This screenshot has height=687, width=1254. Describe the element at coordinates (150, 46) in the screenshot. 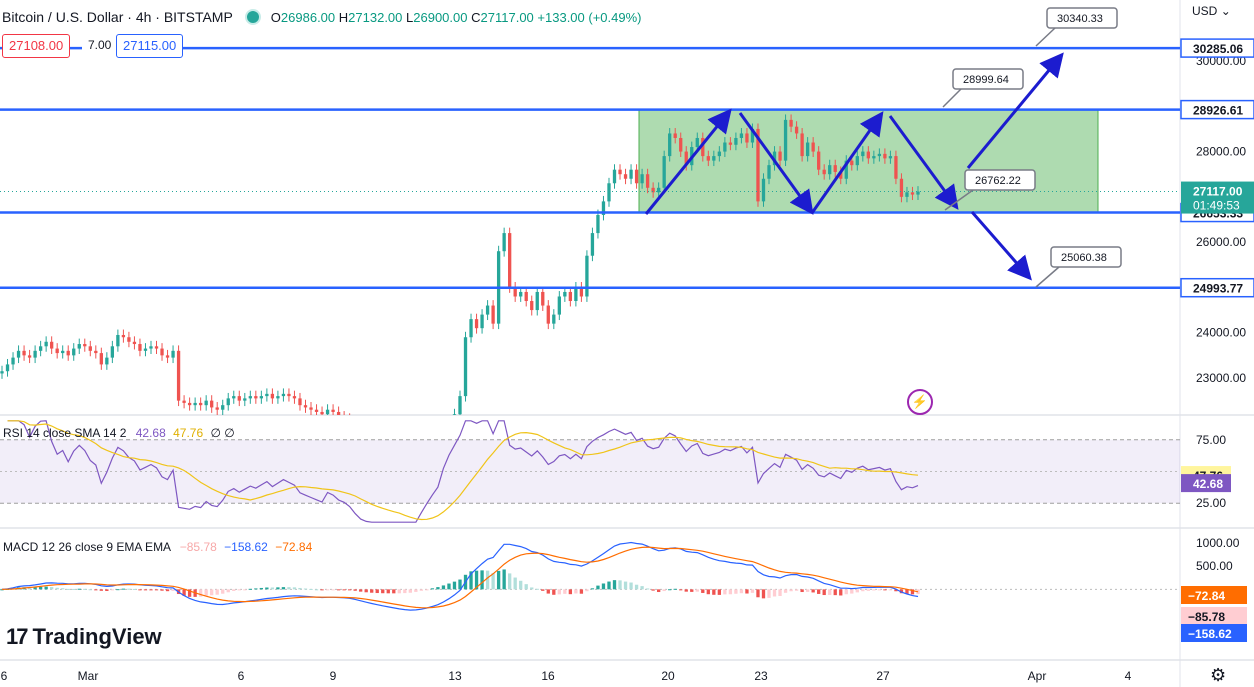

I see `buy-button: 27115.00` at that location.